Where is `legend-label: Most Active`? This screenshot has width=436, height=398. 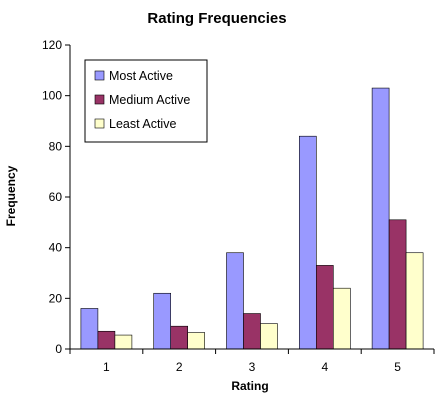
legend-label: Most Active is located at coordinates (141, 76).